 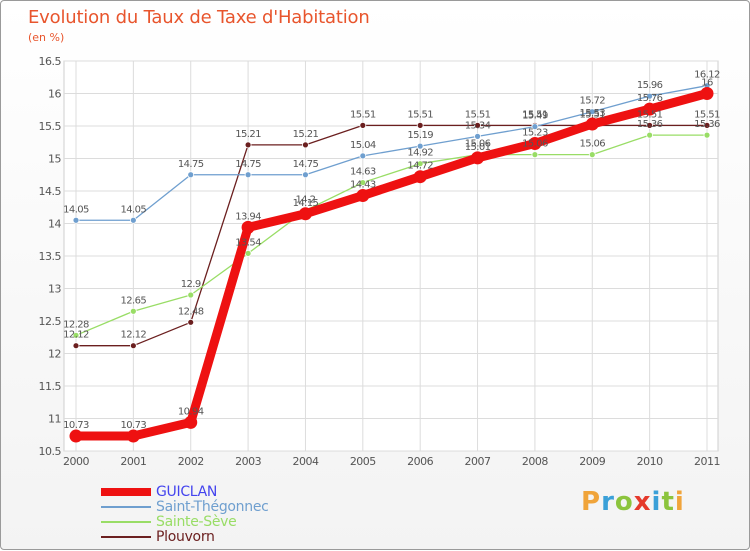 What do you see at coordinates (50, 191) in the screenshot?
I see `y-tick-label: 14.5` at bounding box center [50, 191].